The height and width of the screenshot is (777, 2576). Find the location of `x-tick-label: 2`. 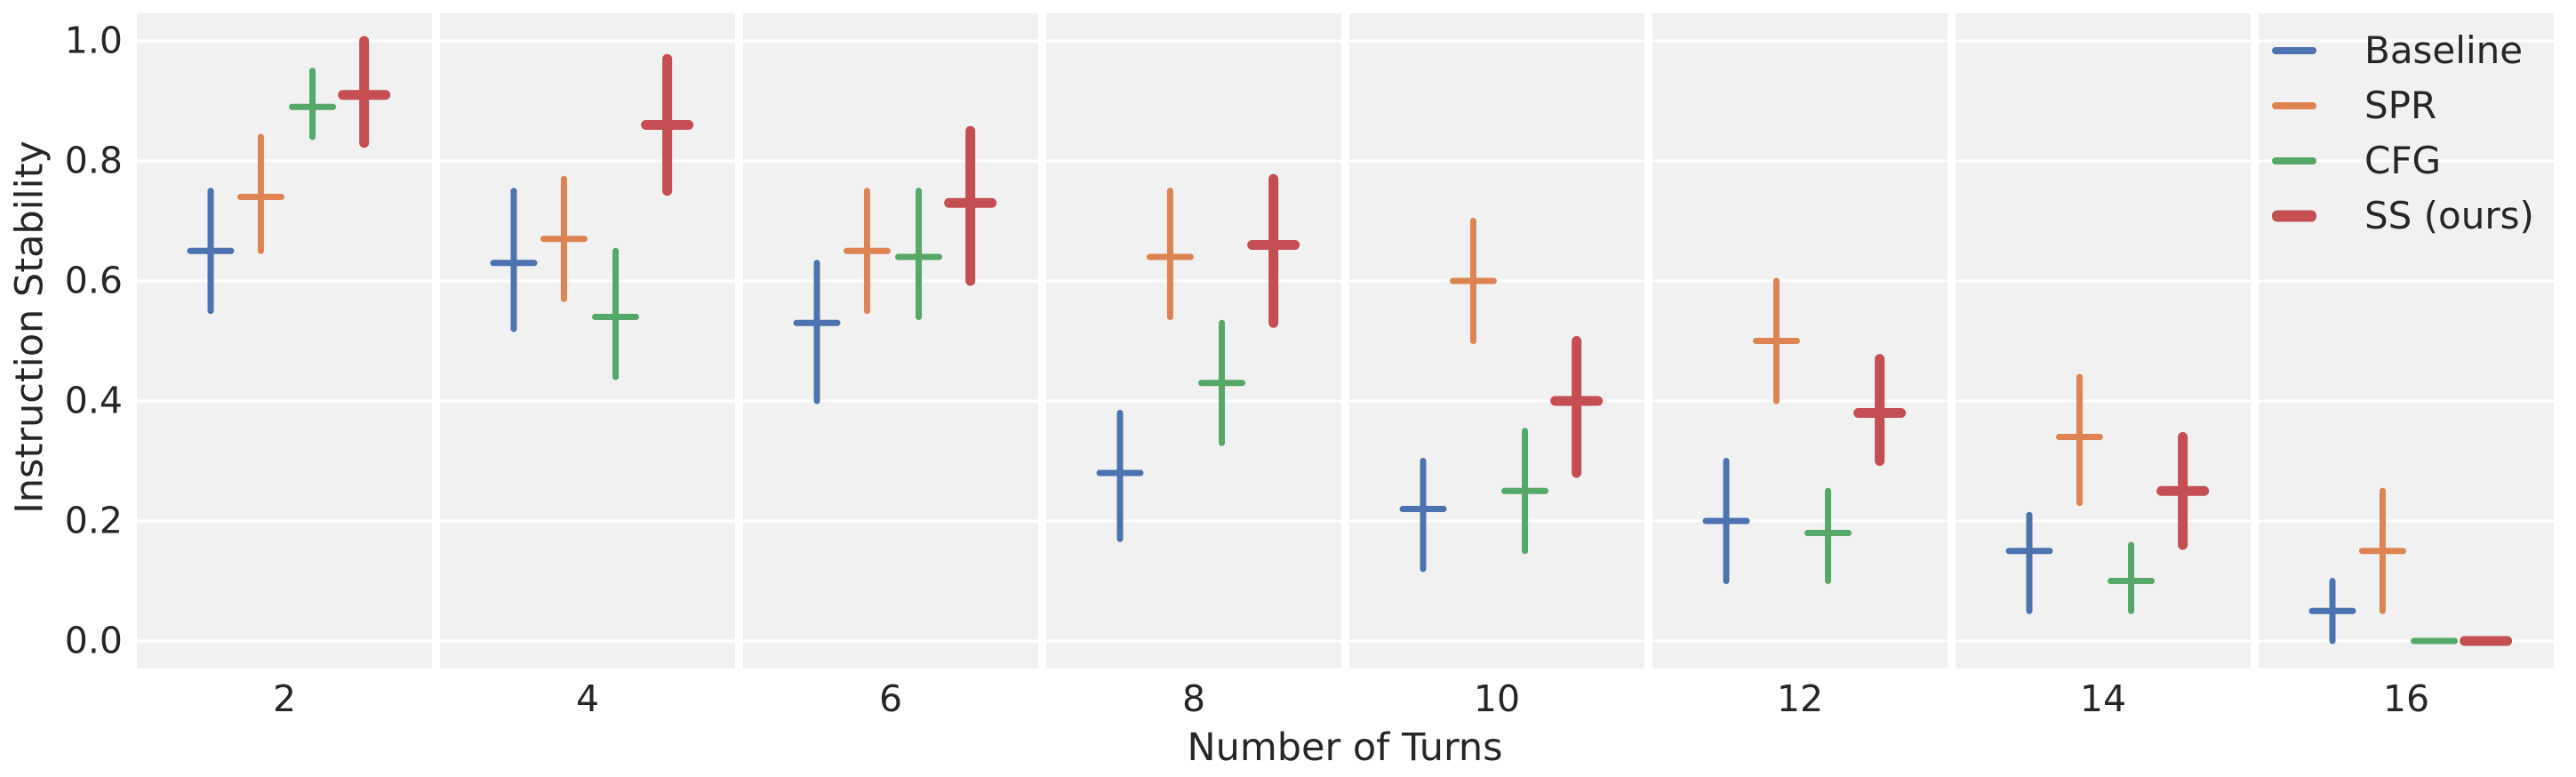

x-tick-label: 2 is located at coordinates (284, 698).